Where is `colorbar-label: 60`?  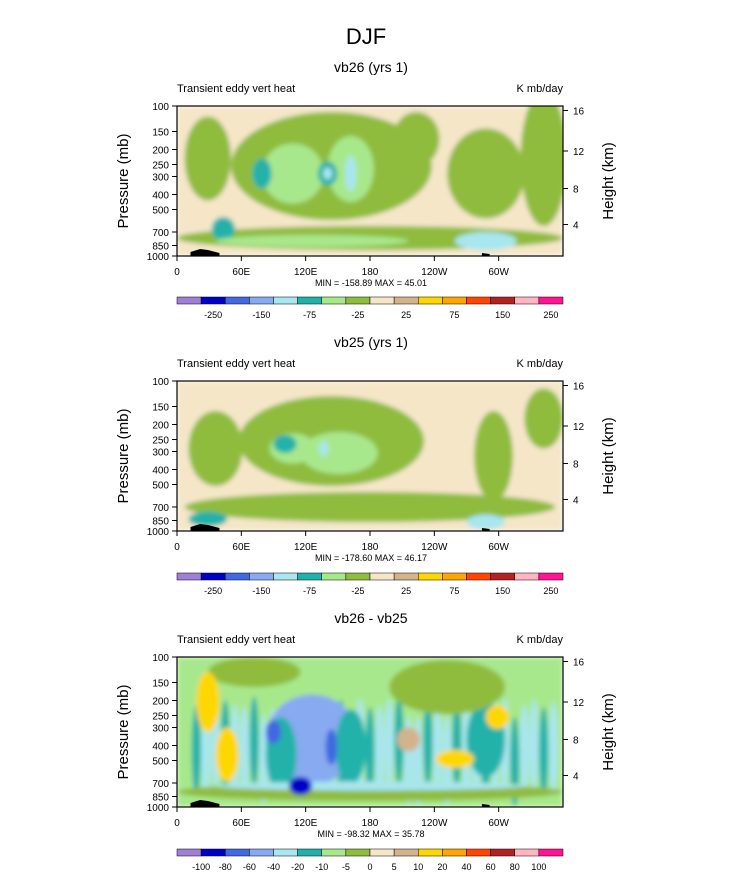 colorbar-label: 60 is located at coordinates (491, 867).